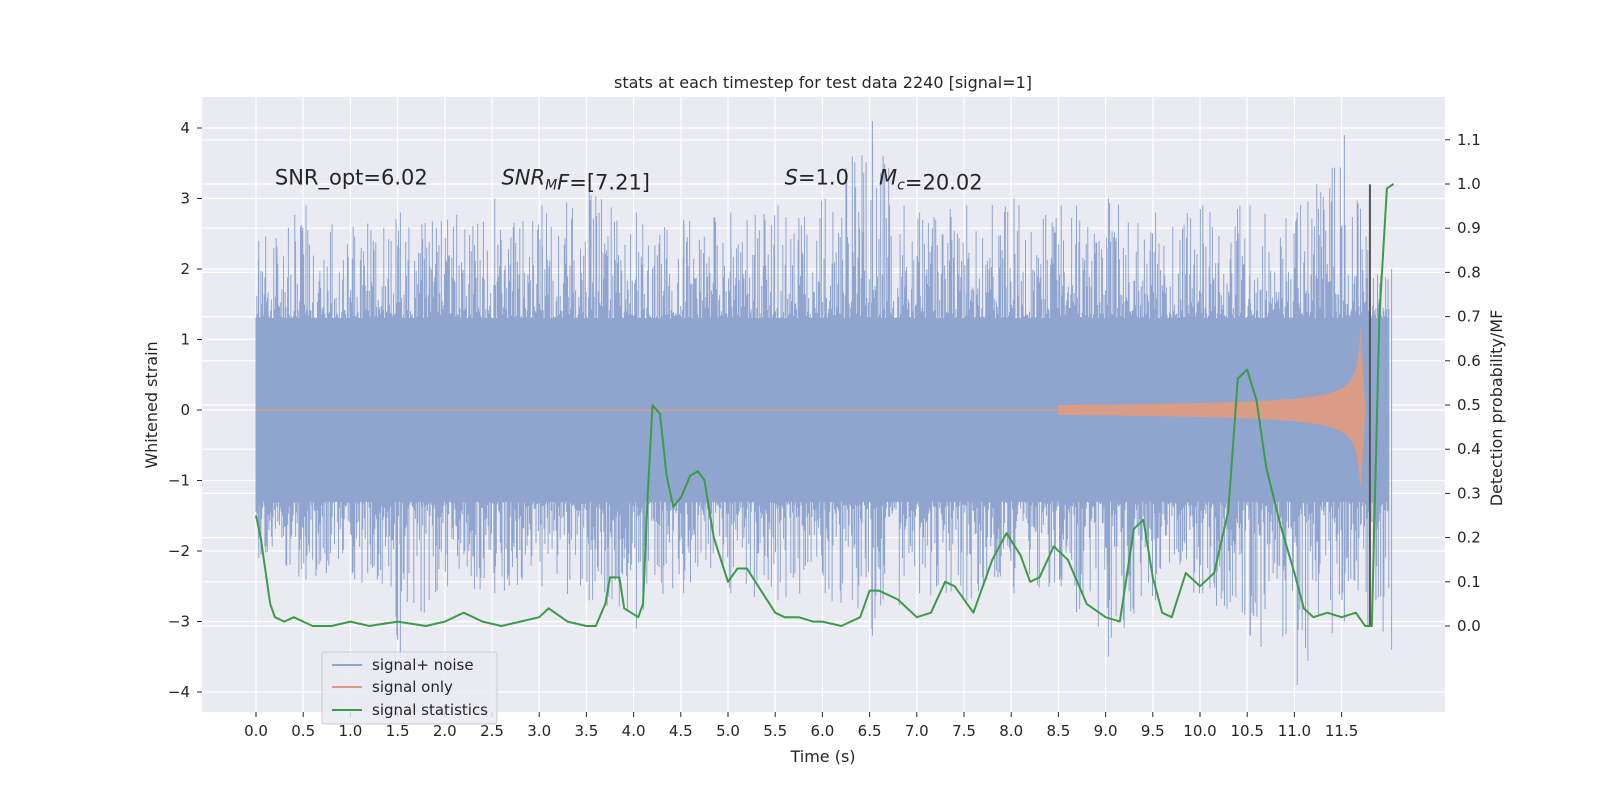 The image size is (1600, 800). Describe the element at coordinates (563, 182) in the screenshot. I see `annotation-part: F` at that location.